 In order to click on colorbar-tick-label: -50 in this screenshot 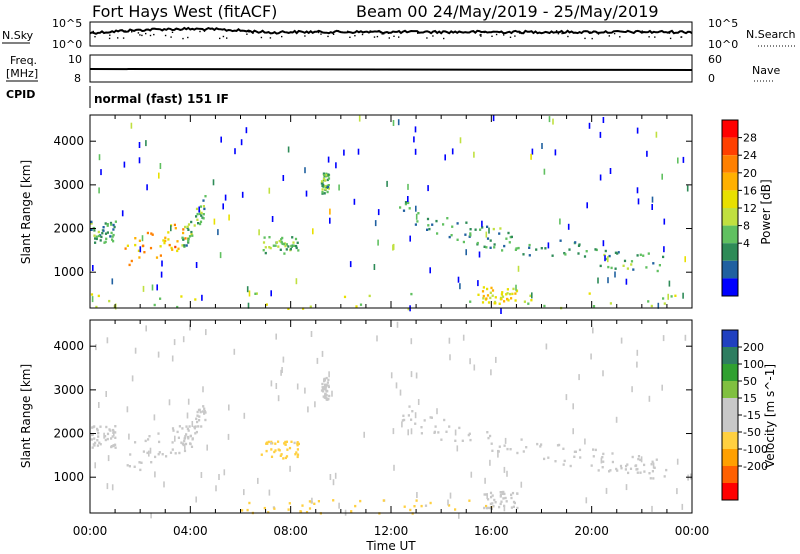, I will do `click(752, 432)`.